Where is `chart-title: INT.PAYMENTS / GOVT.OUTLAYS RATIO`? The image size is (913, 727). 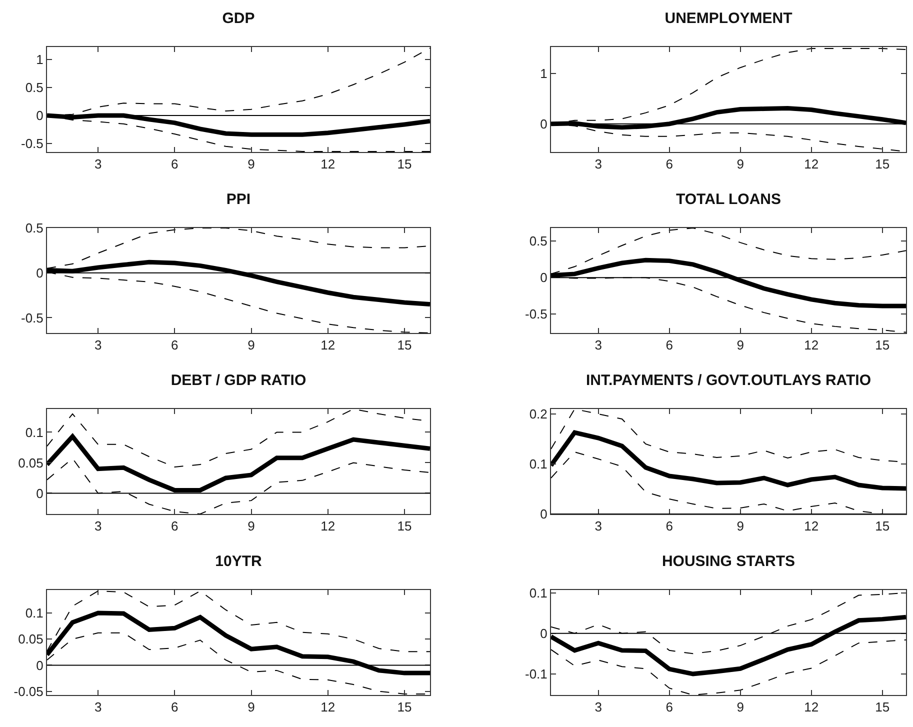
chart-title: INT.PAYMENTS / GOVT.OUTLAYS RATIO is located at coordinates (729, 381).